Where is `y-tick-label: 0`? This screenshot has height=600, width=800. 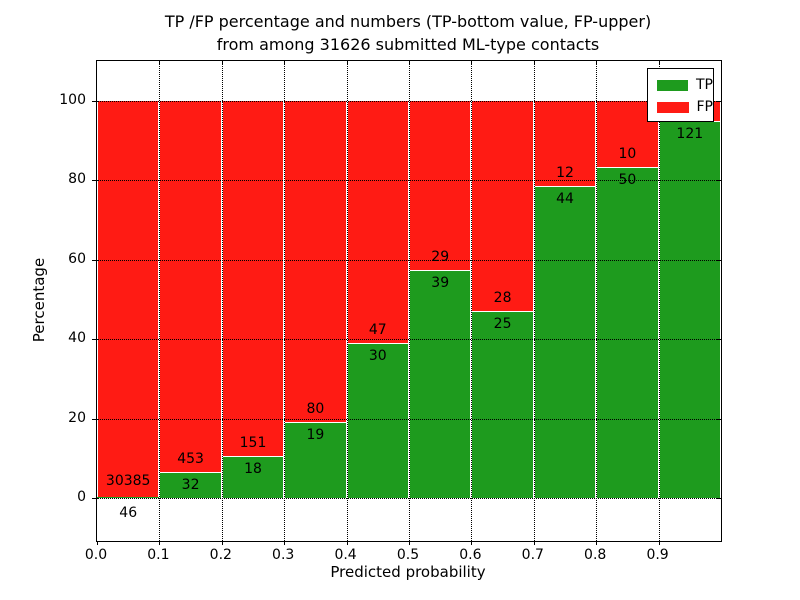
y-tick-label: 0 is located at coordinates (81, 497).